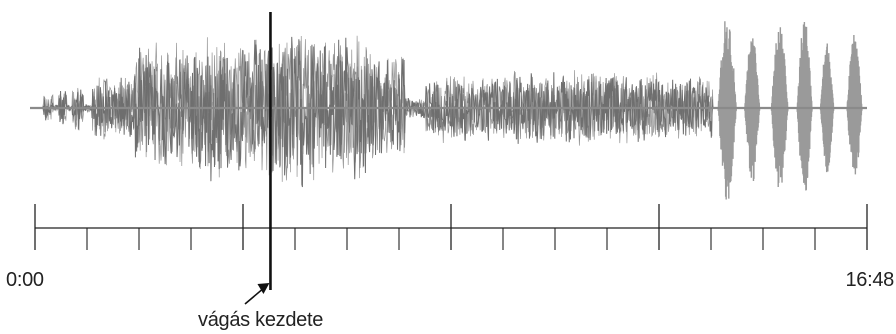 The width and height of the screenshot is (896, 334). Describe the element at coordinates (869, 280) in the screenshot. I see `timeline-end-label: 16:48` at that location.